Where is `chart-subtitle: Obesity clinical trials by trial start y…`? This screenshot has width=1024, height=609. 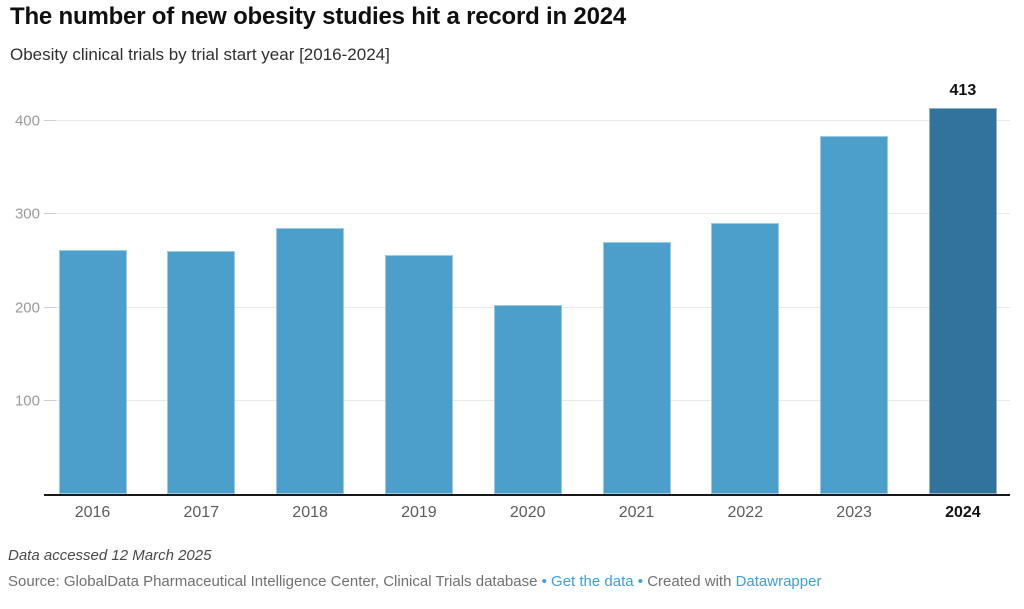 chart-subtitle: Obesity clinical trials by trial start y… is located at coordinates (200, 54).